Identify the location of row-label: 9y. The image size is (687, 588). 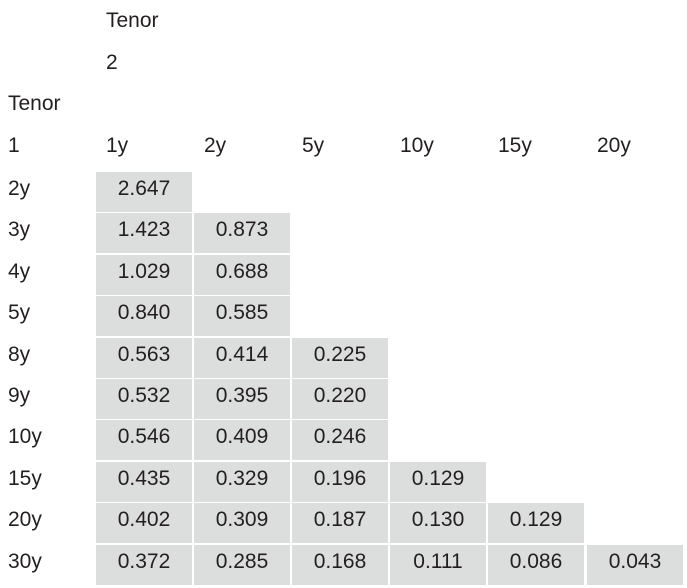
(19, 395).